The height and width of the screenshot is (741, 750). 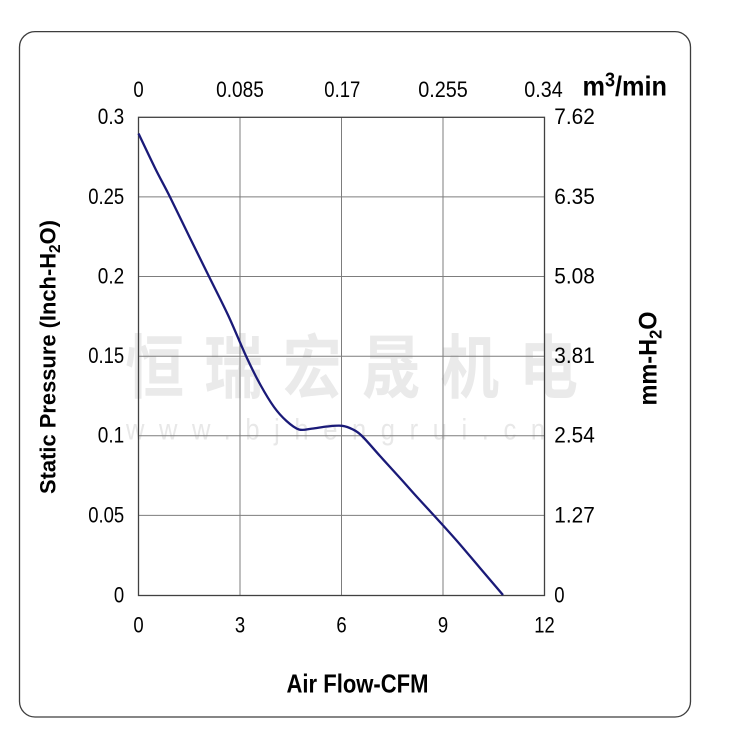 I want to click on svg-text: 6, so click(x=341, y=624).